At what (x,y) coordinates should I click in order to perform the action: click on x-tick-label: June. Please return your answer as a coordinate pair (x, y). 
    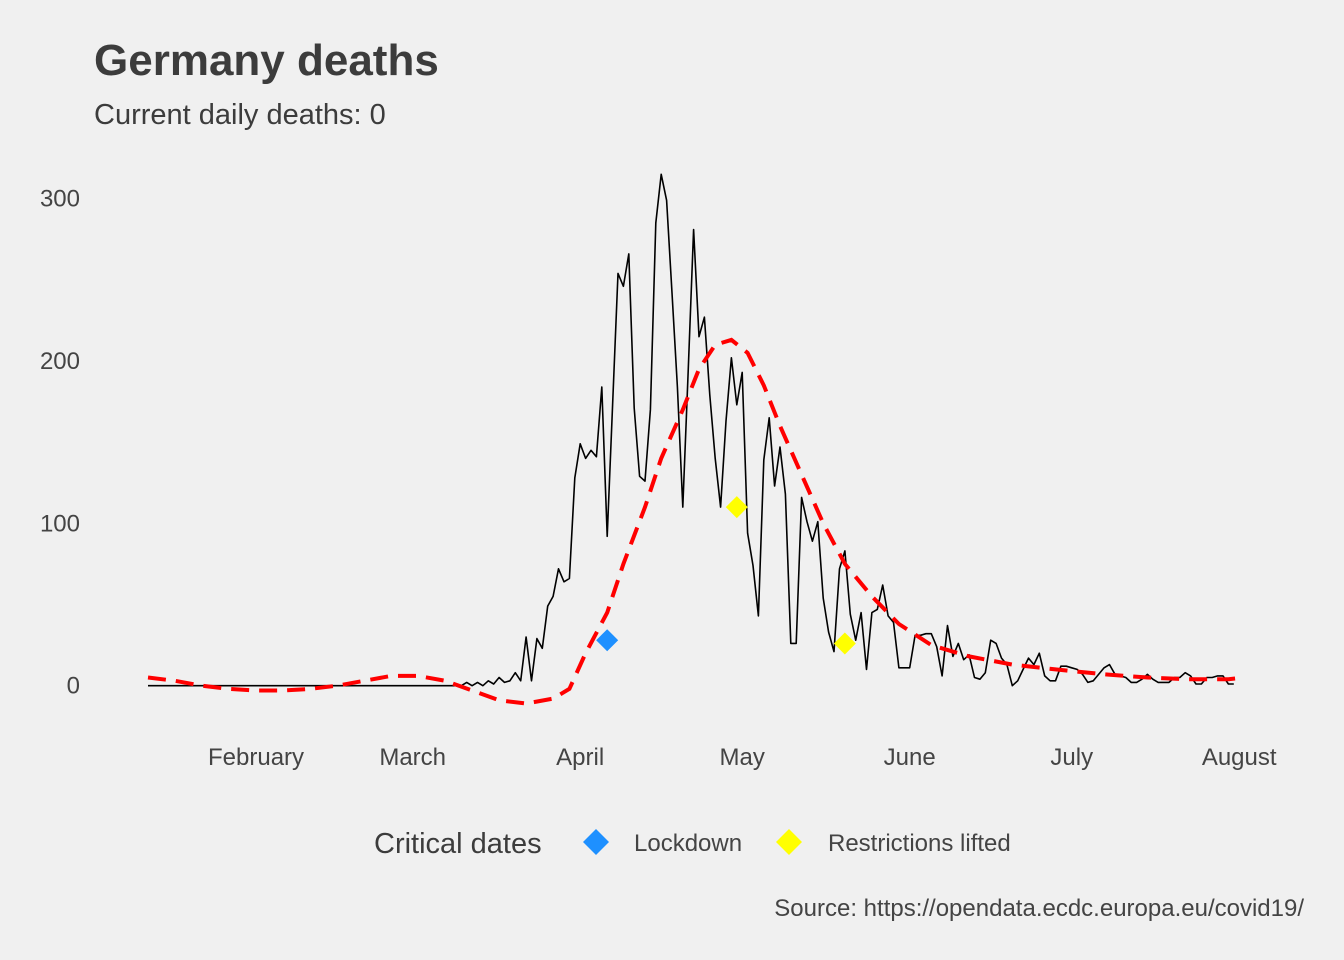
    Looking at the image, I should click on (910, 757).